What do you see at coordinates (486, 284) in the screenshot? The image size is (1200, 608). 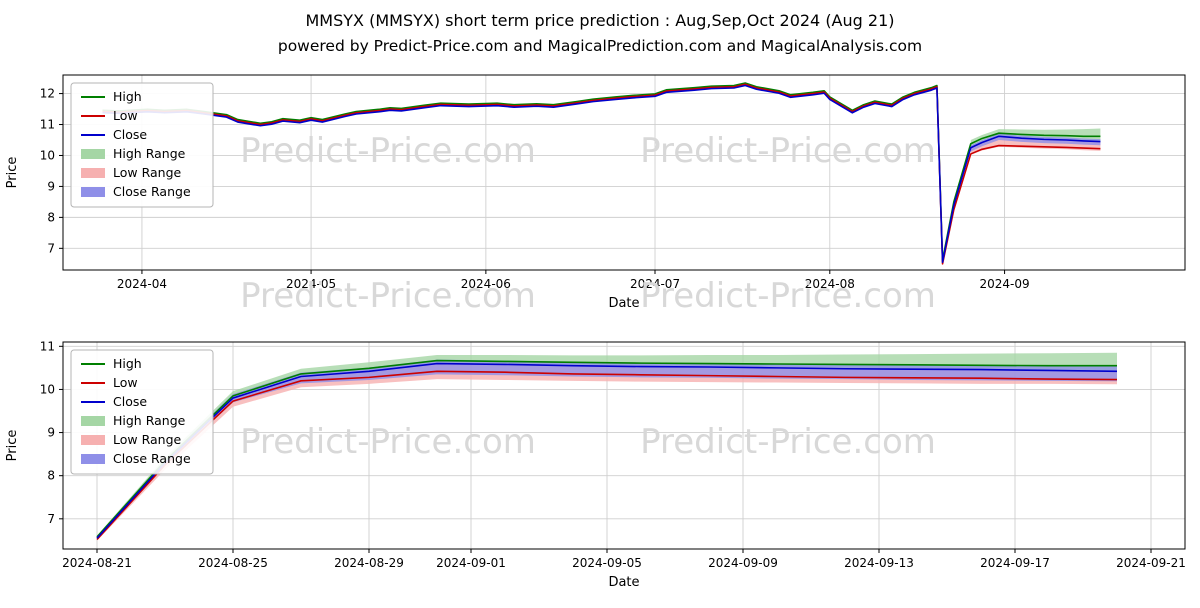 I see `svg-text: 2024-06` at bounding box center [486, 284].